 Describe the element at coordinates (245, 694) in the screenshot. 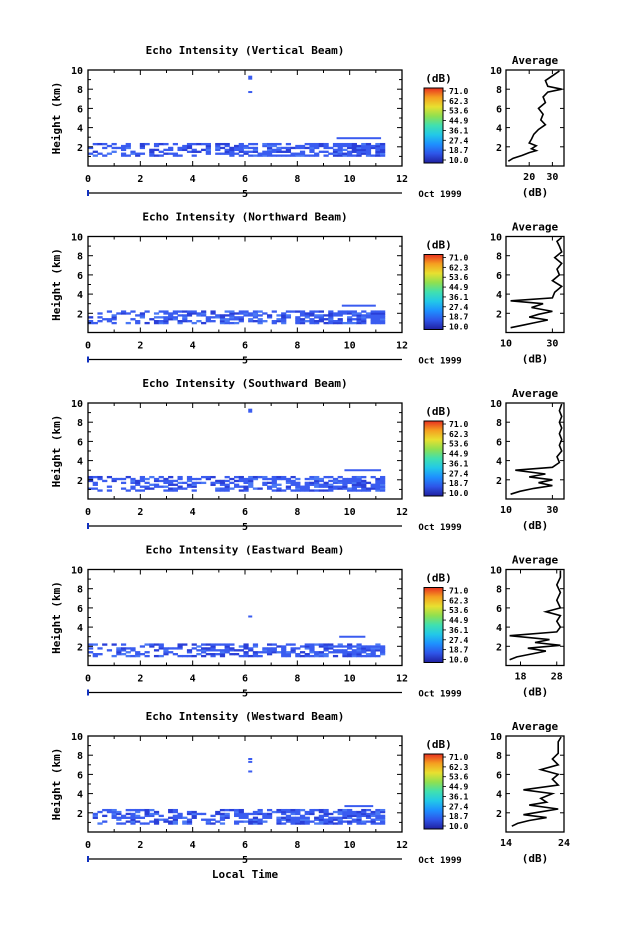

I see `day-label: 5` at that location.